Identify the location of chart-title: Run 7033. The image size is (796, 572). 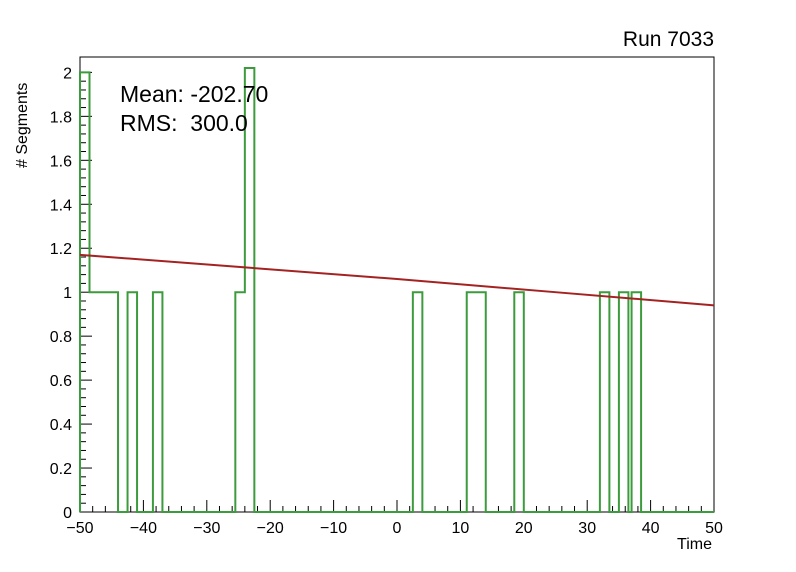
(668, 39).